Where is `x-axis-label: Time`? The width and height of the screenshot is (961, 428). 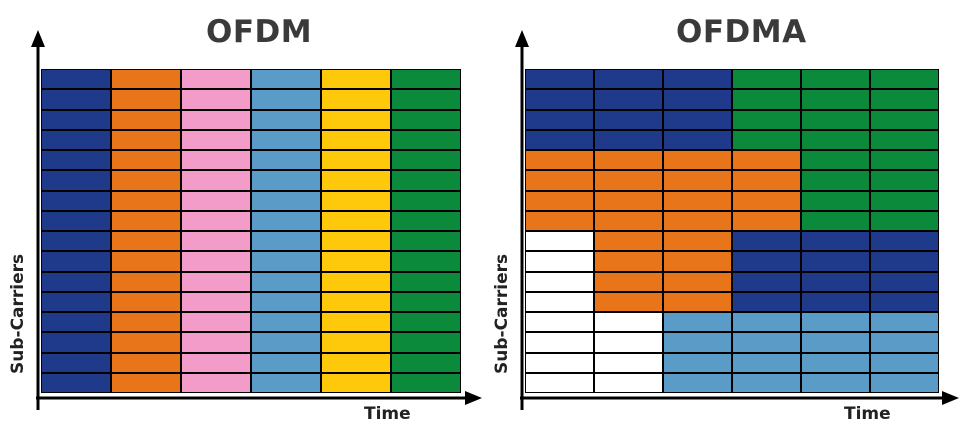
x-axis-label: Time is located at coordinates (867, 414).